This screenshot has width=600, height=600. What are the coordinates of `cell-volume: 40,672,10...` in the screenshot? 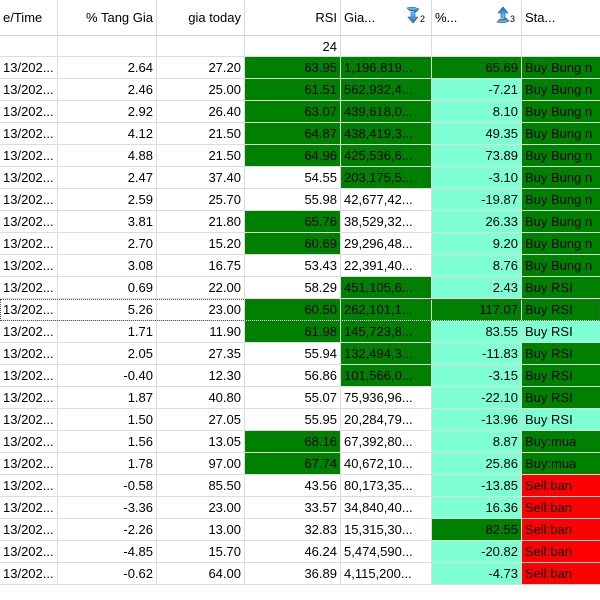 It's located at (386, 463).